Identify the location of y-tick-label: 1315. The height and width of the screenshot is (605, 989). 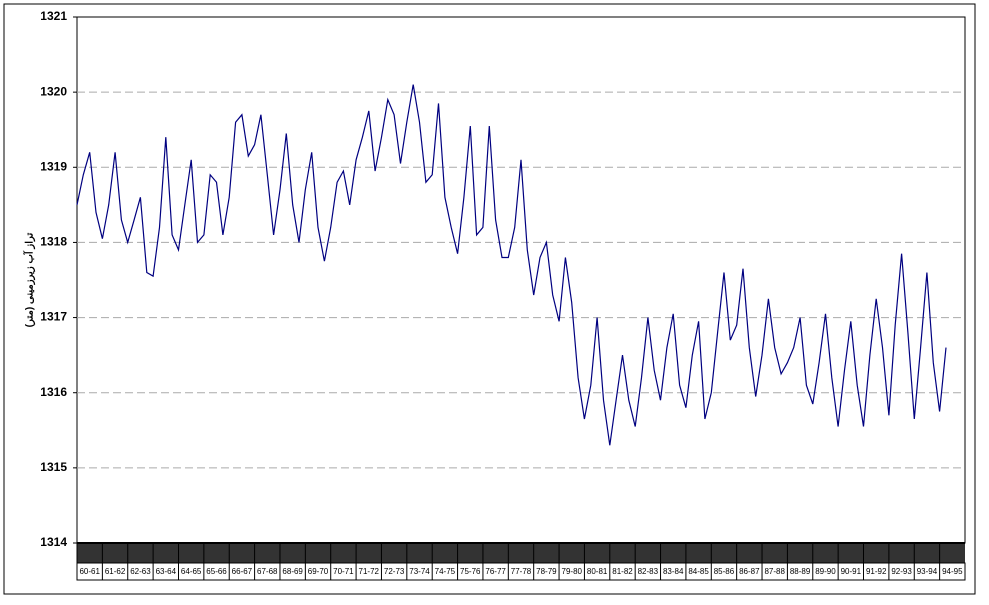
(53, 467).